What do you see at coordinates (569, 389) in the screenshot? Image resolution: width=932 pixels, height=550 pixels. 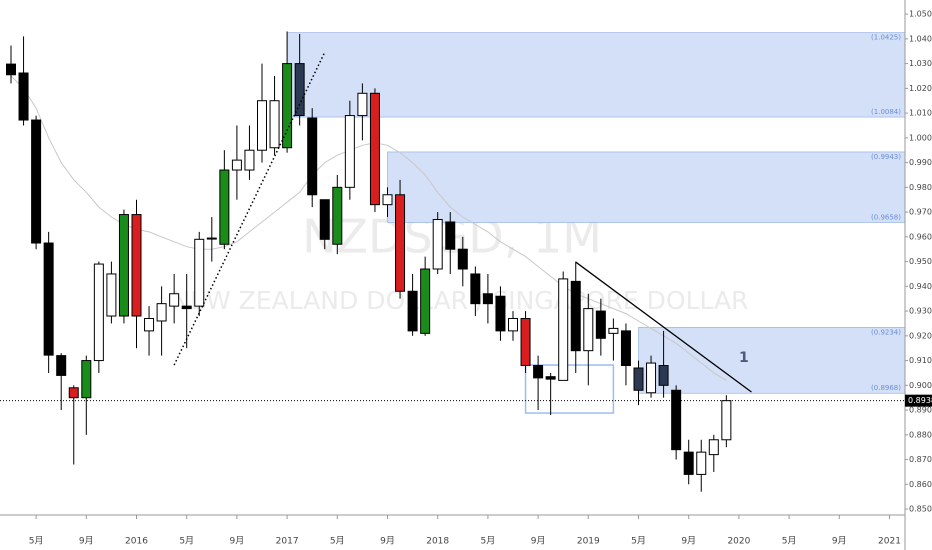 I see `box` at bounding box center [569, 389].